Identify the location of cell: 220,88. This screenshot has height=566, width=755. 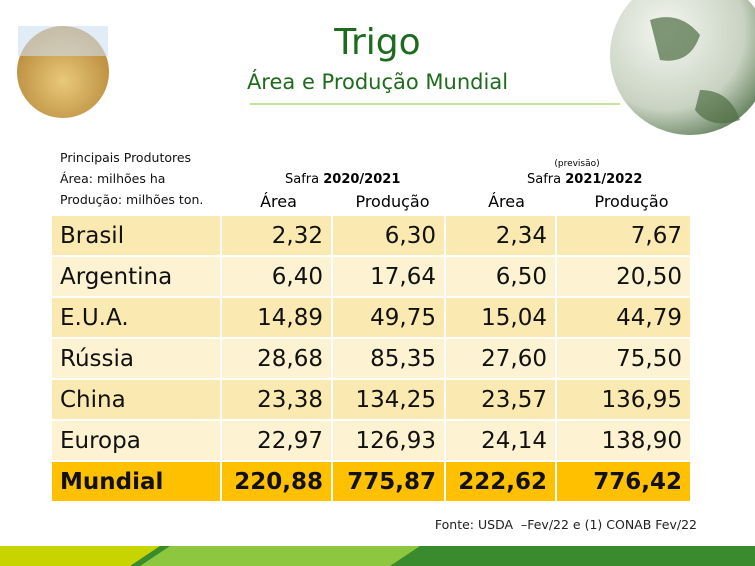
(276, 481).